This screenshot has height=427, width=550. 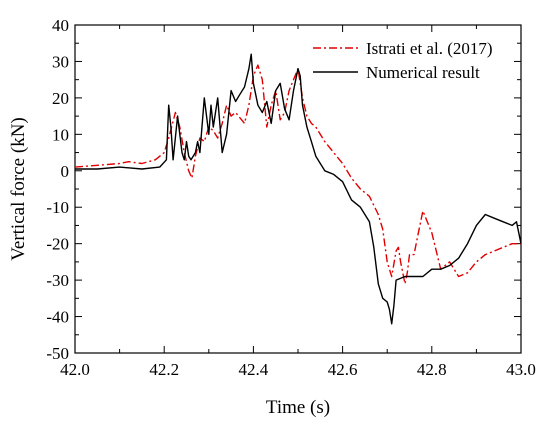 What do you see at coordinates (298, 407) in the screenshot?
I see `x-axis-title: Time (s)` at bounding box center [298, 407].